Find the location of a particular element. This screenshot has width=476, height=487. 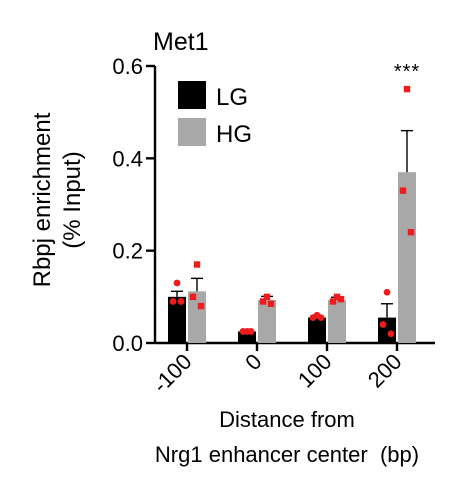

y-tick-label: 0.0 is located at coordinates (127, 343).